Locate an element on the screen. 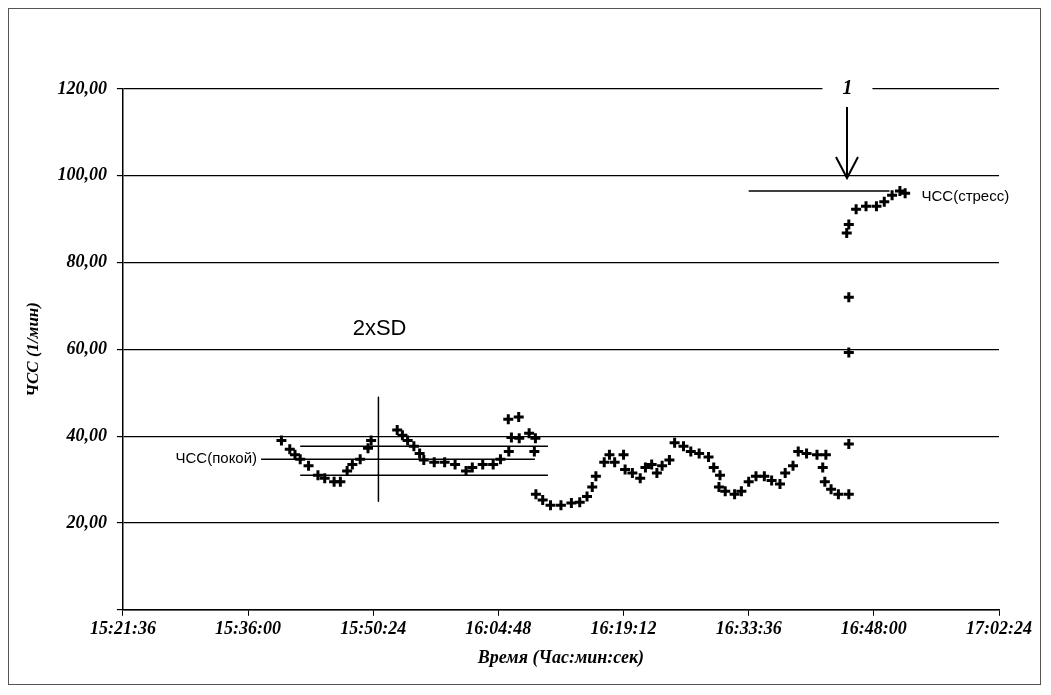 The image size is (1051, 695). y-axis-title: ЧСС (1/мин) is located at coordinates (32, 349).